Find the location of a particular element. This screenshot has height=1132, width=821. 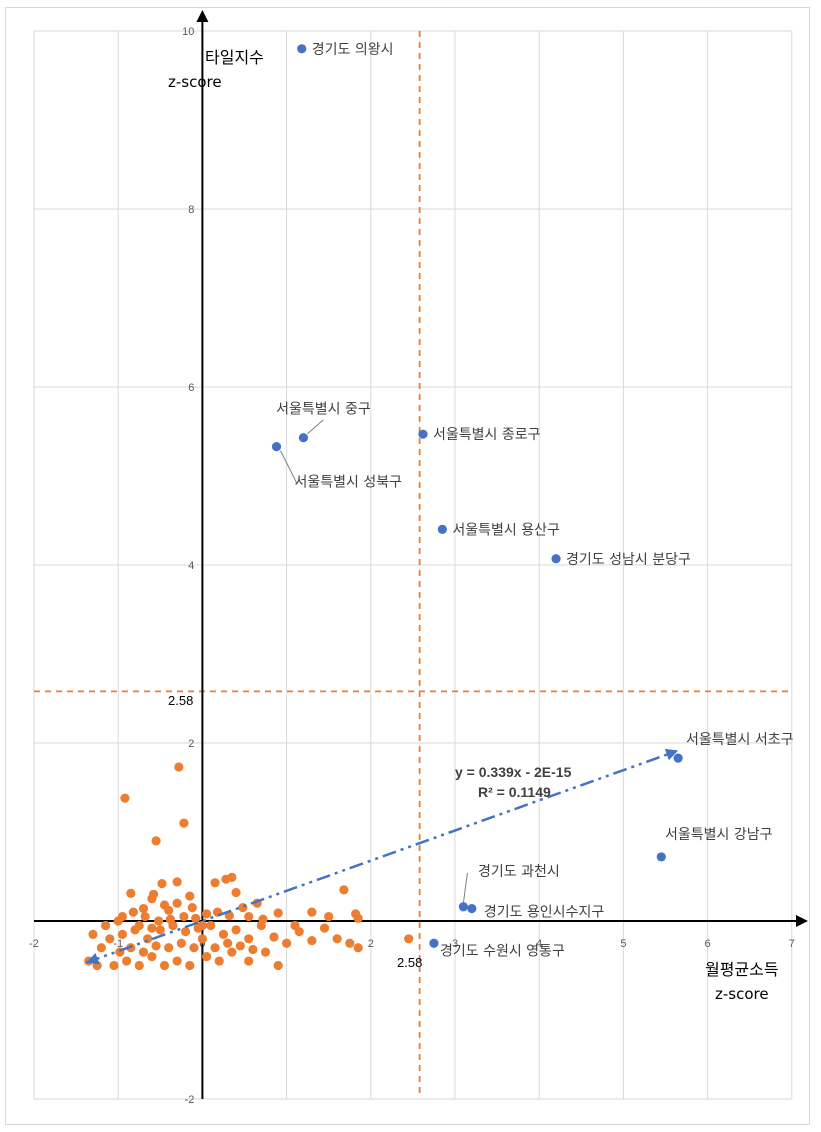

x-axis-label: 월평균소득 is located at coordinates (742, 969).